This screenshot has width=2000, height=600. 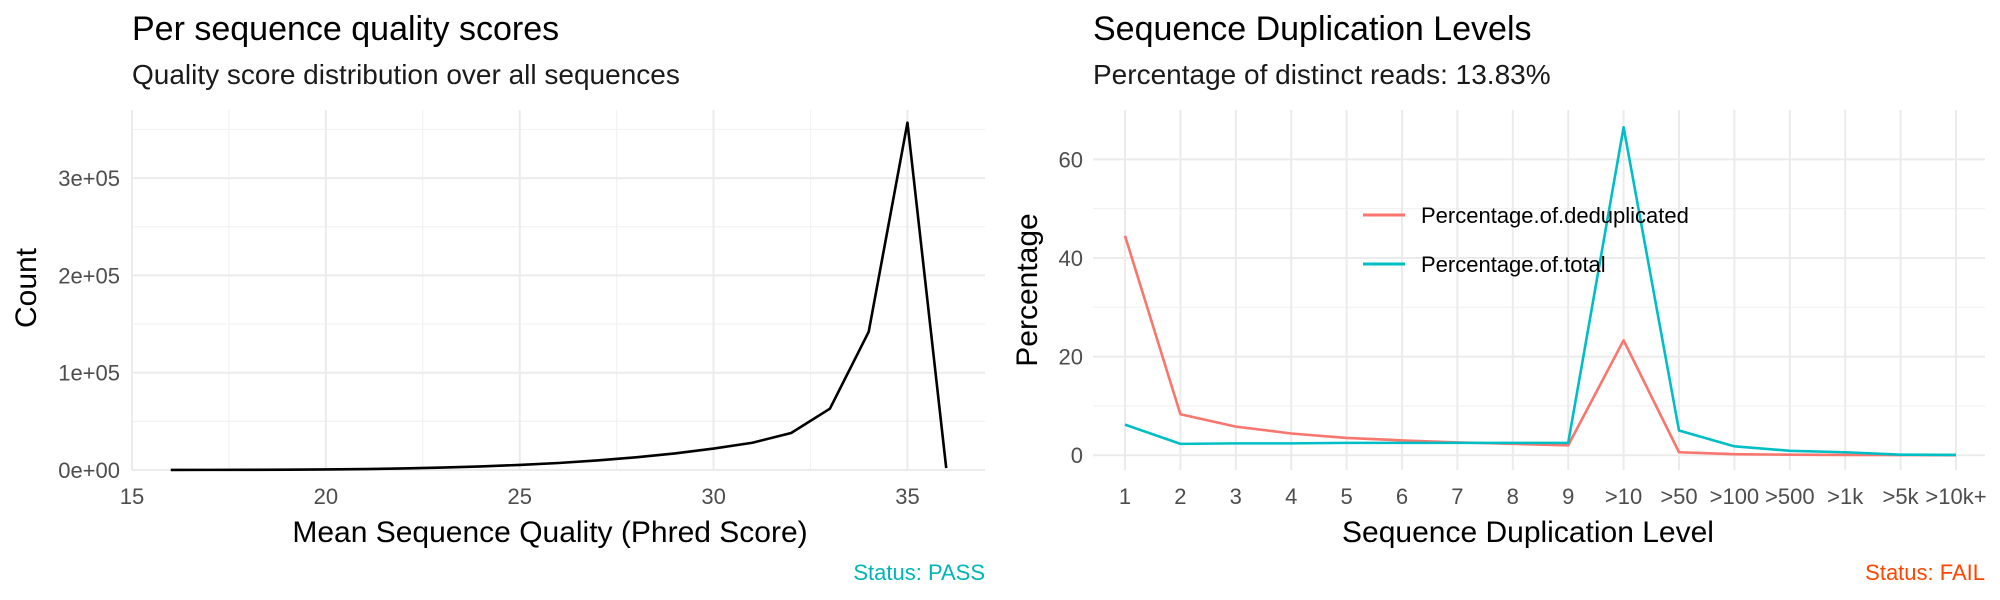 I want to click on x-tick-label: 9, so click(x=1568, y=496).